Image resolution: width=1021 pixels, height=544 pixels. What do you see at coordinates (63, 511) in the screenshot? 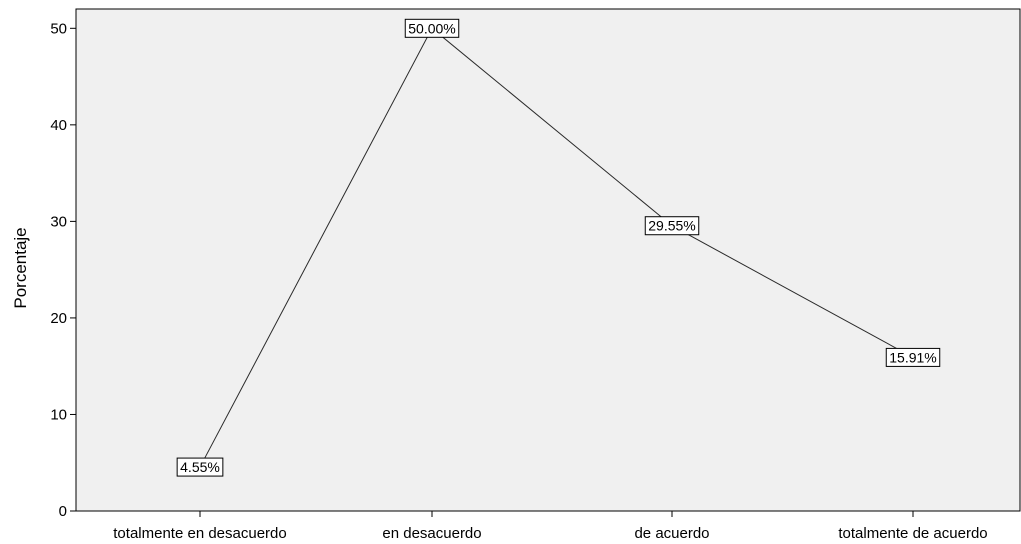
I see `y-tick-label: 0` at bounding box center [63, 511].